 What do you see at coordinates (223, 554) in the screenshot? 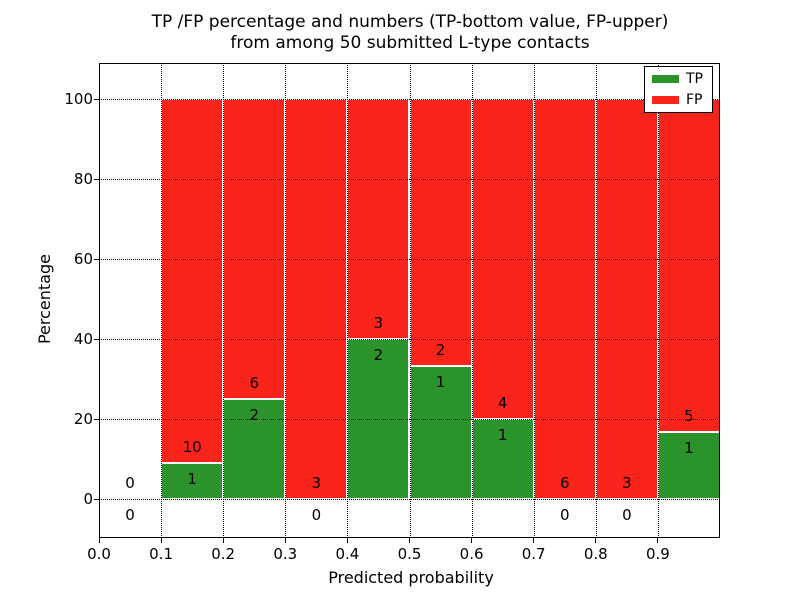
I see `x-tick-label: 0.2` at bounding box center [223, 554].